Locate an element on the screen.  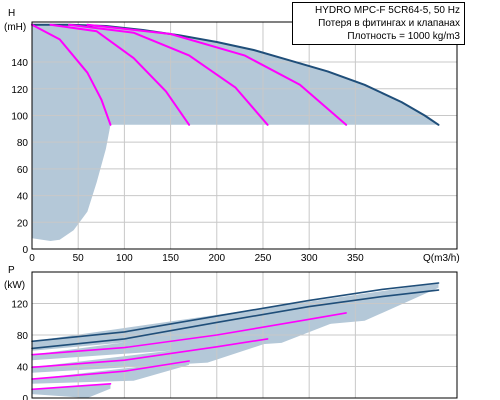
power-ytick-label: 0 is located at coordinates (25, 397).